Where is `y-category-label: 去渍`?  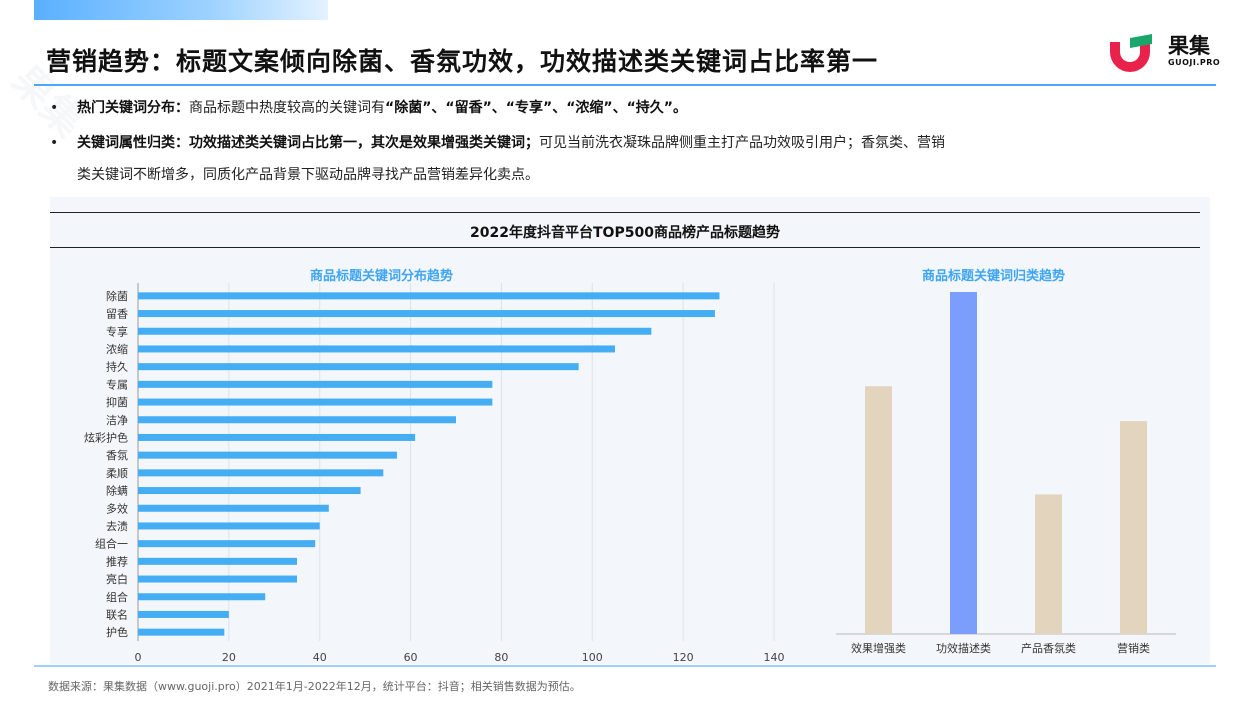
y-category-label: 去渍 is located at coordinates (117, 526).